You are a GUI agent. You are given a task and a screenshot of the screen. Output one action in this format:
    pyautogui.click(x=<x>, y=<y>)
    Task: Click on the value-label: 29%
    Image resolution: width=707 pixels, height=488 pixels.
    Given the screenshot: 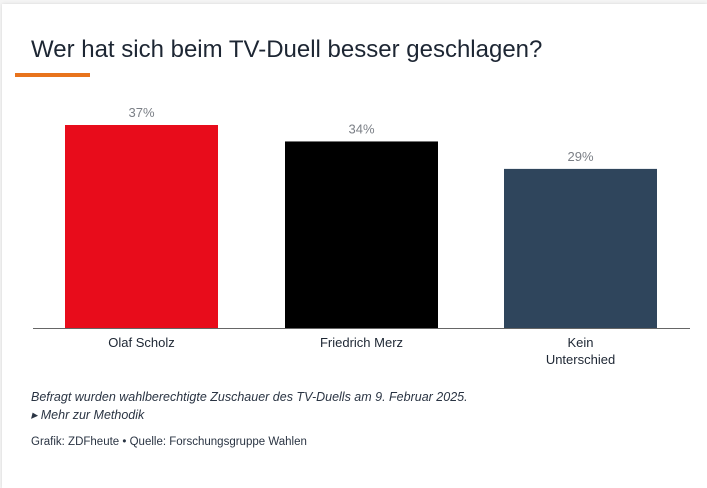 What is the action you would take?
    pyautogui.click(x=580, y=156)
    